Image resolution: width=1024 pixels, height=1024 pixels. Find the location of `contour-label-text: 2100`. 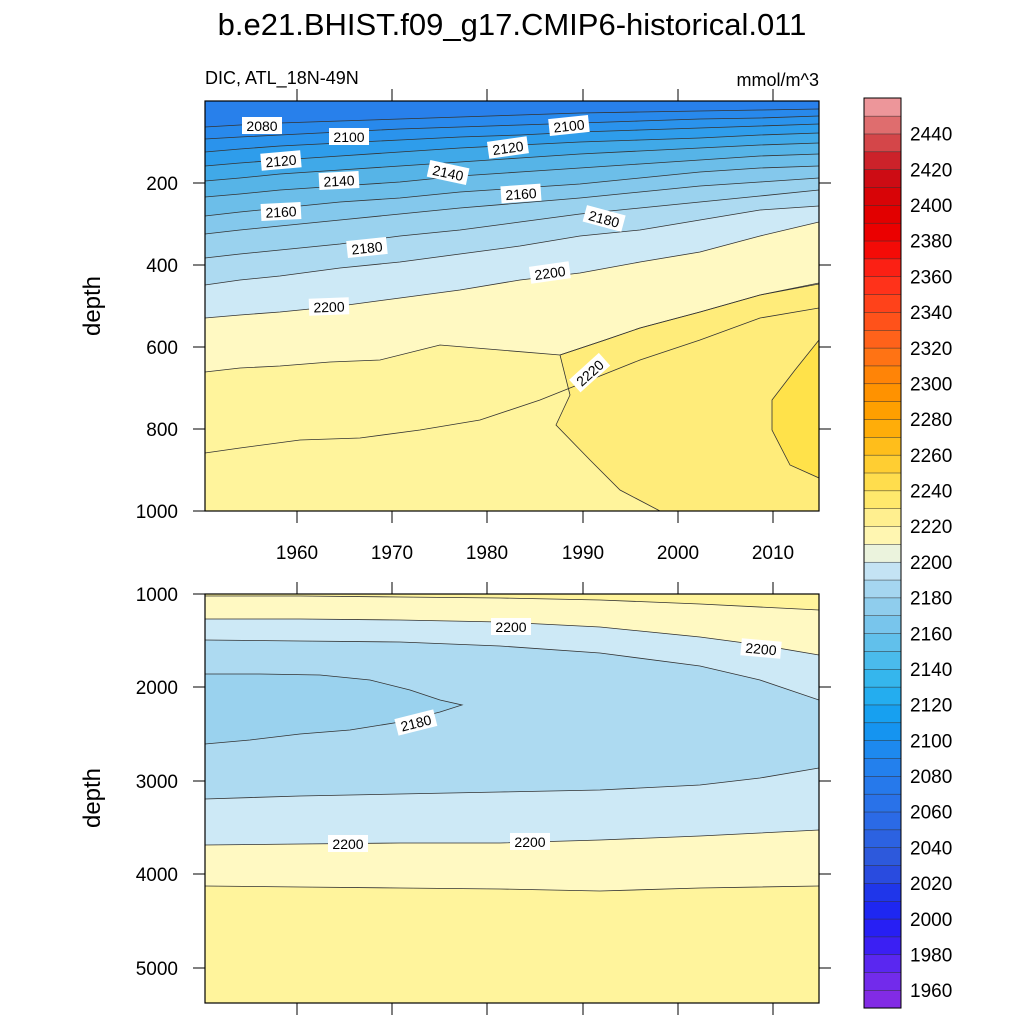

contour-label-text: 2100 is located at coordinates (348, 137).